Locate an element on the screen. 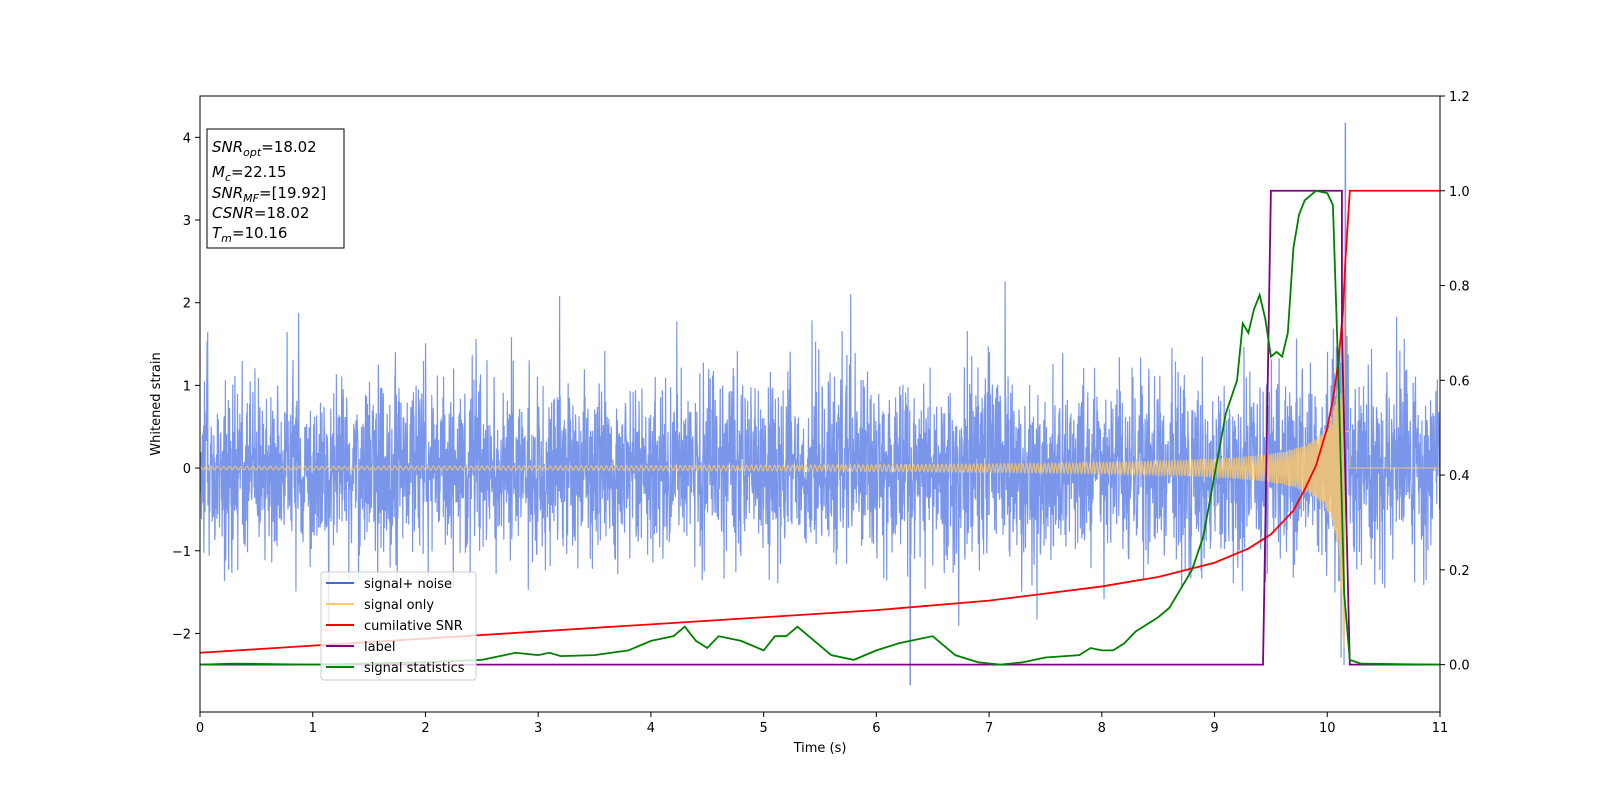 The width and height of the screenshot is (1600, 800). y-tick-label: 2 is located at coordinates (187, 304).